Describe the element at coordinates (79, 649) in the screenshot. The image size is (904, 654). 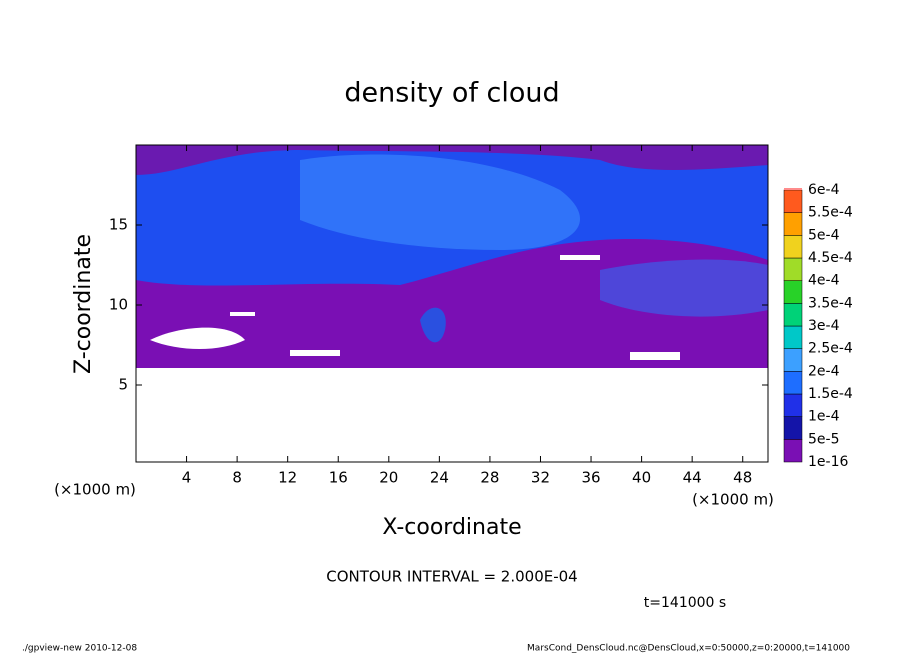
I see `footer-left: ./gpview-new 2010-12-08` at that location.